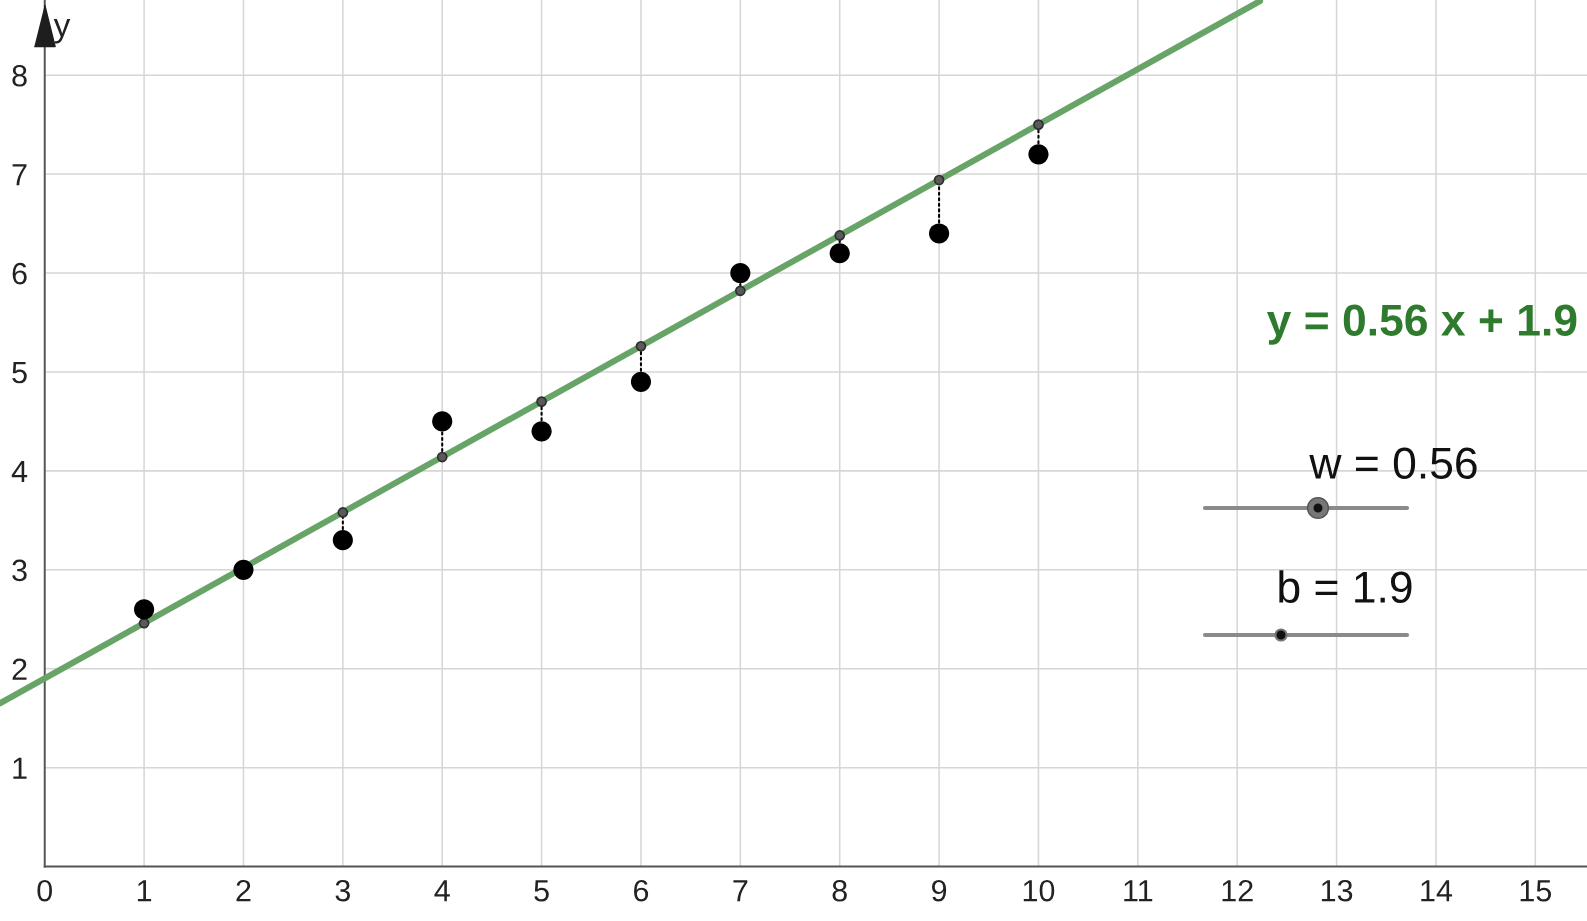 This screenshot has width=1587, height=921. What do you see at coordinates (1536, 891) in the screenshot?
I see `x-tick-label: 15` at bounding box center [1536, 891].